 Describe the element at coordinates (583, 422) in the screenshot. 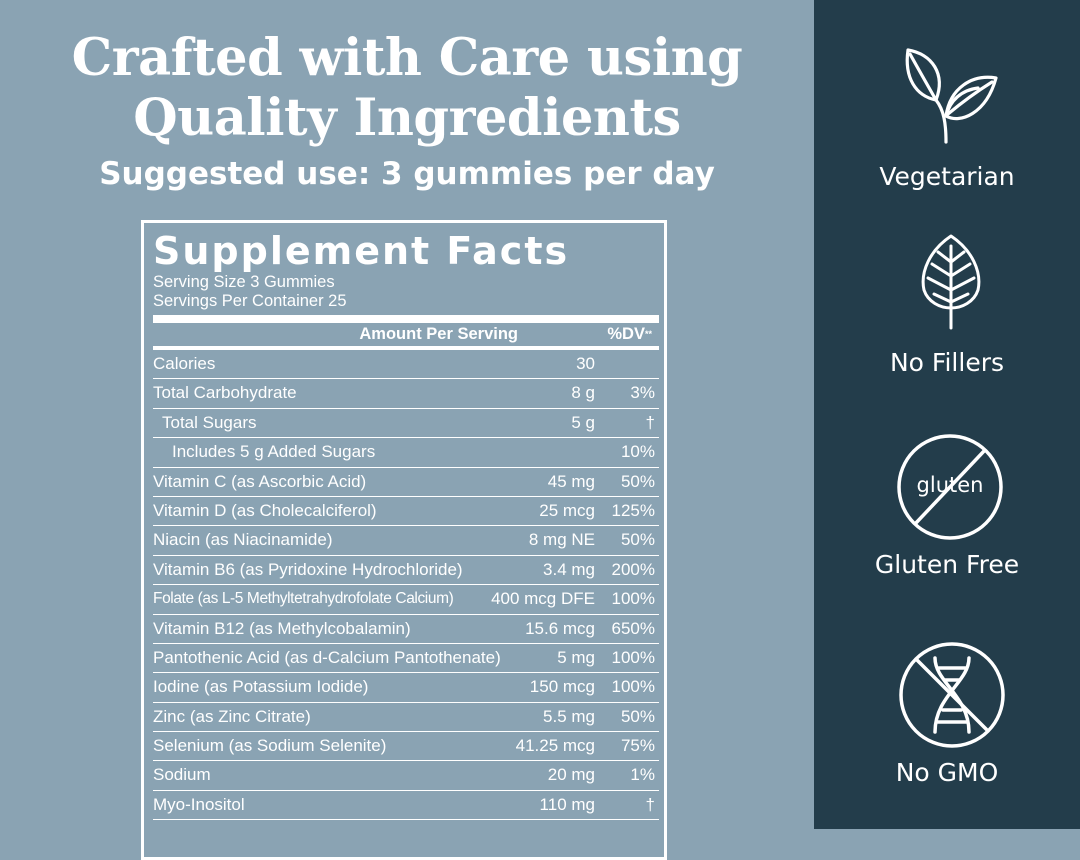

I see `nutrient-amount: 5 g` at that location.